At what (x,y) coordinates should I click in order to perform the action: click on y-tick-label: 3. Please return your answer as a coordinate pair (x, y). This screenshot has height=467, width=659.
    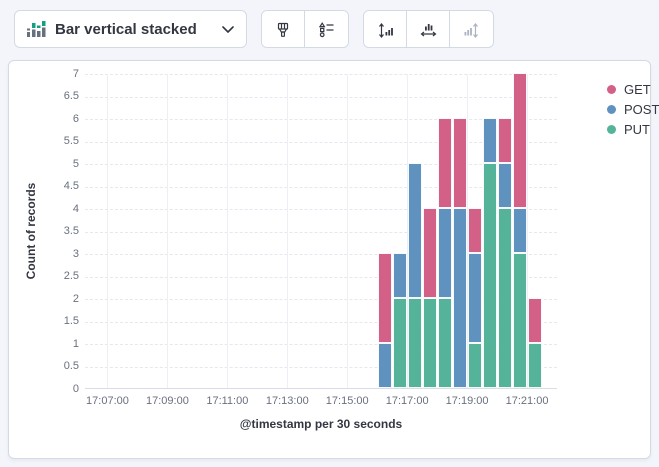
    Looking at the image, I should click on (75, 253).